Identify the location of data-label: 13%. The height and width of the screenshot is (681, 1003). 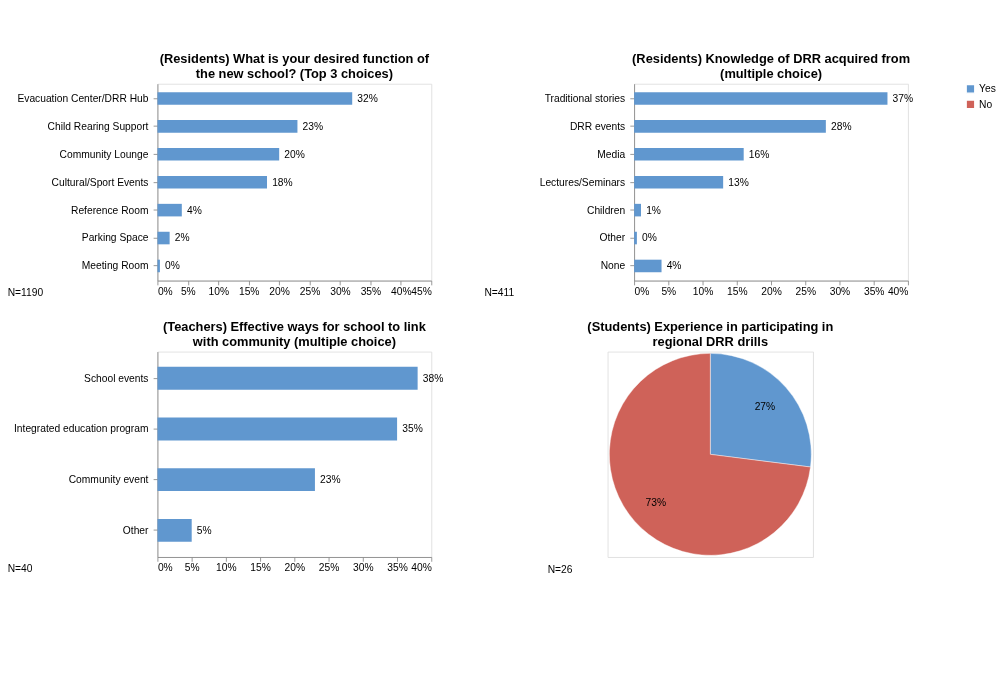
(738, 182).